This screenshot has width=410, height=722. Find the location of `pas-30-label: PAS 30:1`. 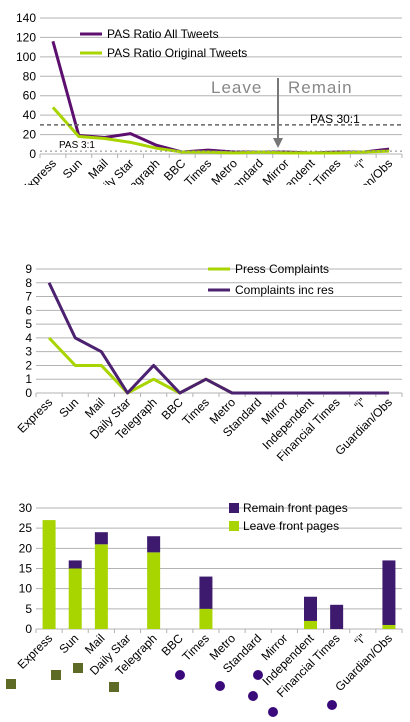

pas-30-label: PAS 30:1 is located at coordinates (335, 119).